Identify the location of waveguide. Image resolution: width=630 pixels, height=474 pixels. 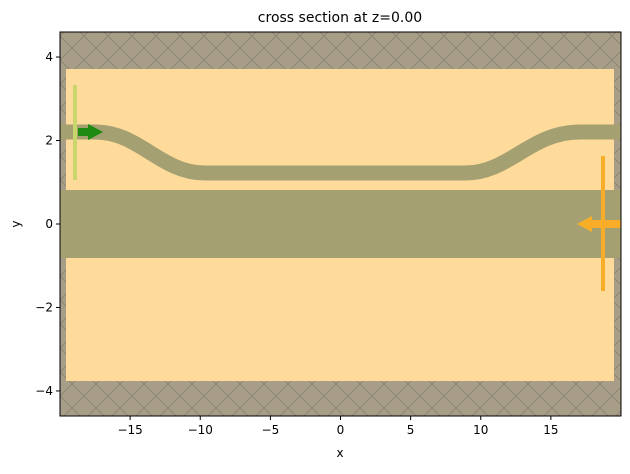
(340, 224).